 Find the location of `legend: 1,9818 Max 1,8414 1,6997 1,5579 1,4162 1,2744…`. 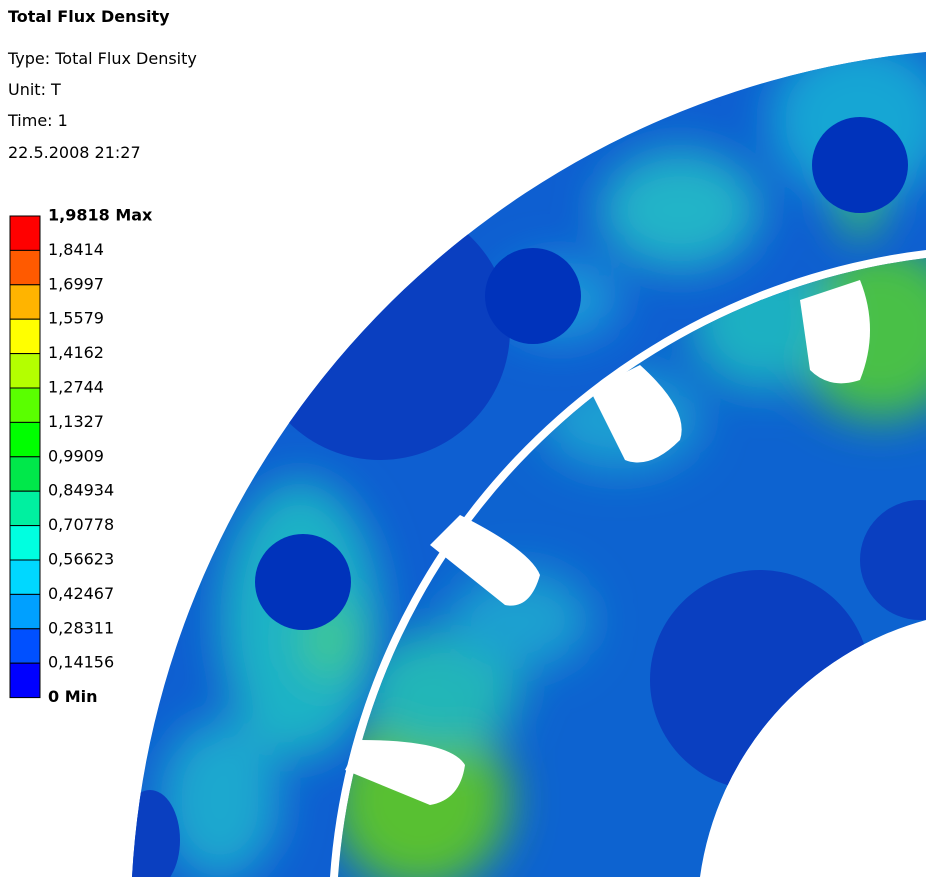

legend: 1,9818 Max 1,8414 1,6997 1,5579 1,4162 1,2744… is located at coordinates (81, 456).